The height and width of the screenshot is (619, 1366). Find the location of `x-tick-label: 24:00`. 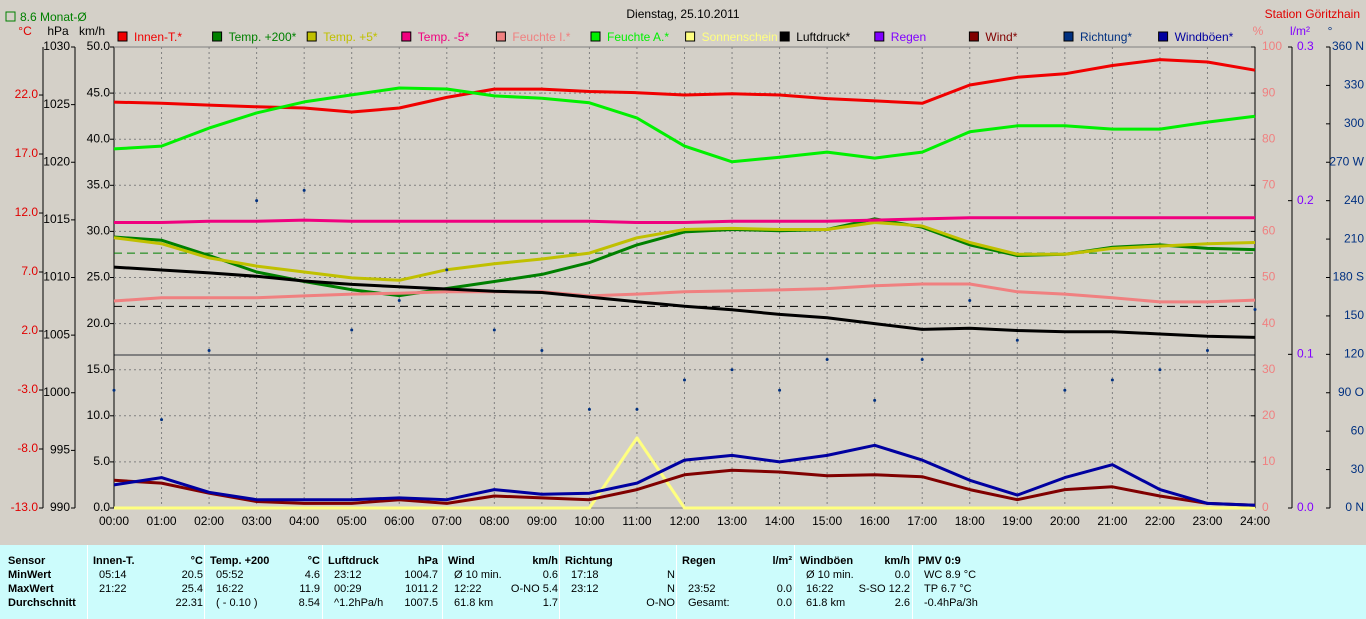

x-tick-label: 24:00 is located at coordinates (1255, 521).